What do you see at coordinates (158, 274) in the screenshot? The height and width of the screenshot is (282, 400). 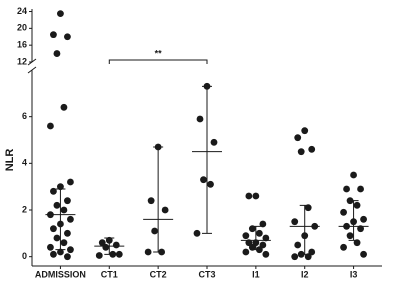 I see `x-tick-label: CT2` at bounding box center [158, 274].